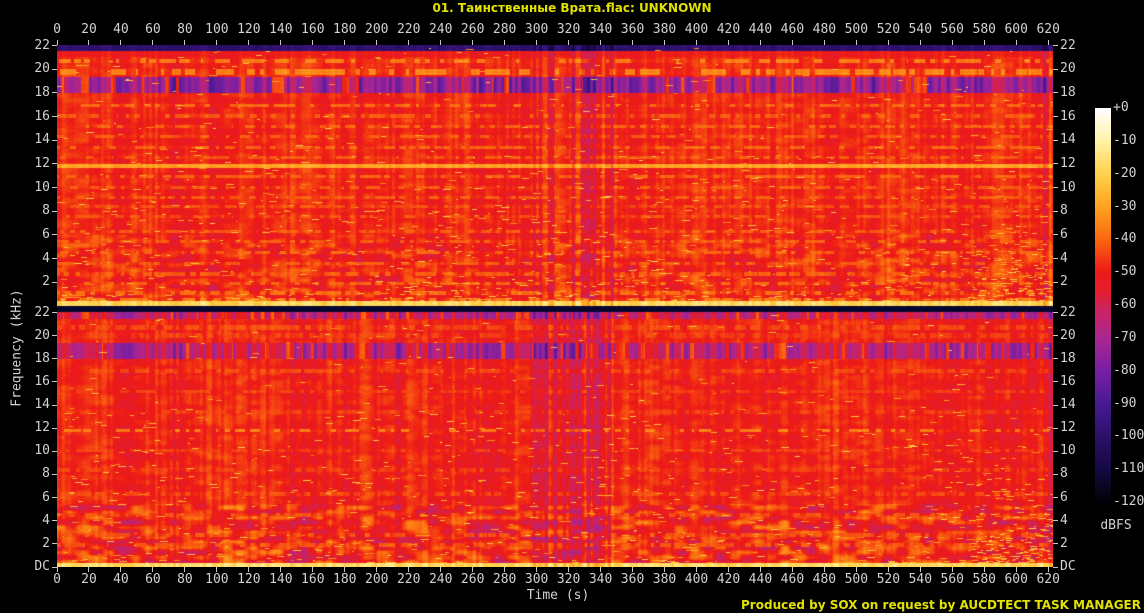  What do you see at coordinates (313, 29) in the screenshot?
I see `time-tick-label-top: 160` at bounding box center [313, 29].